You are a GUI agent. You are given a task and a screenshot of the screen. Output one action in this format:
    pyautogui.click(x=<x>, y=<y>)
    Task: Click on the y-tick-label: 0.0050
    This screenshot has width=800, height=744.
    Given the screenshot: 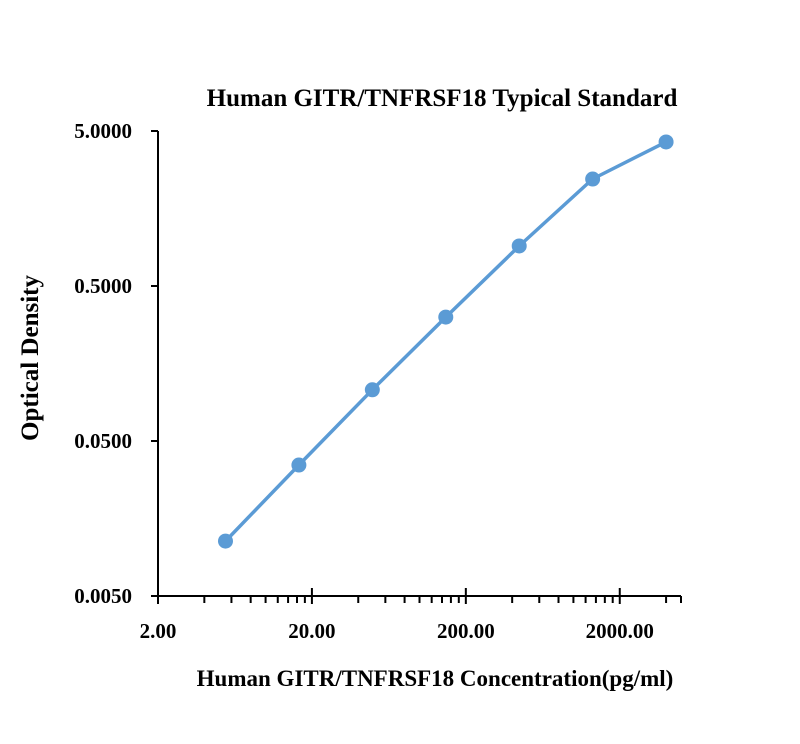 What is the action you would take?
    pyautogui.click(x=103, y=596)
    